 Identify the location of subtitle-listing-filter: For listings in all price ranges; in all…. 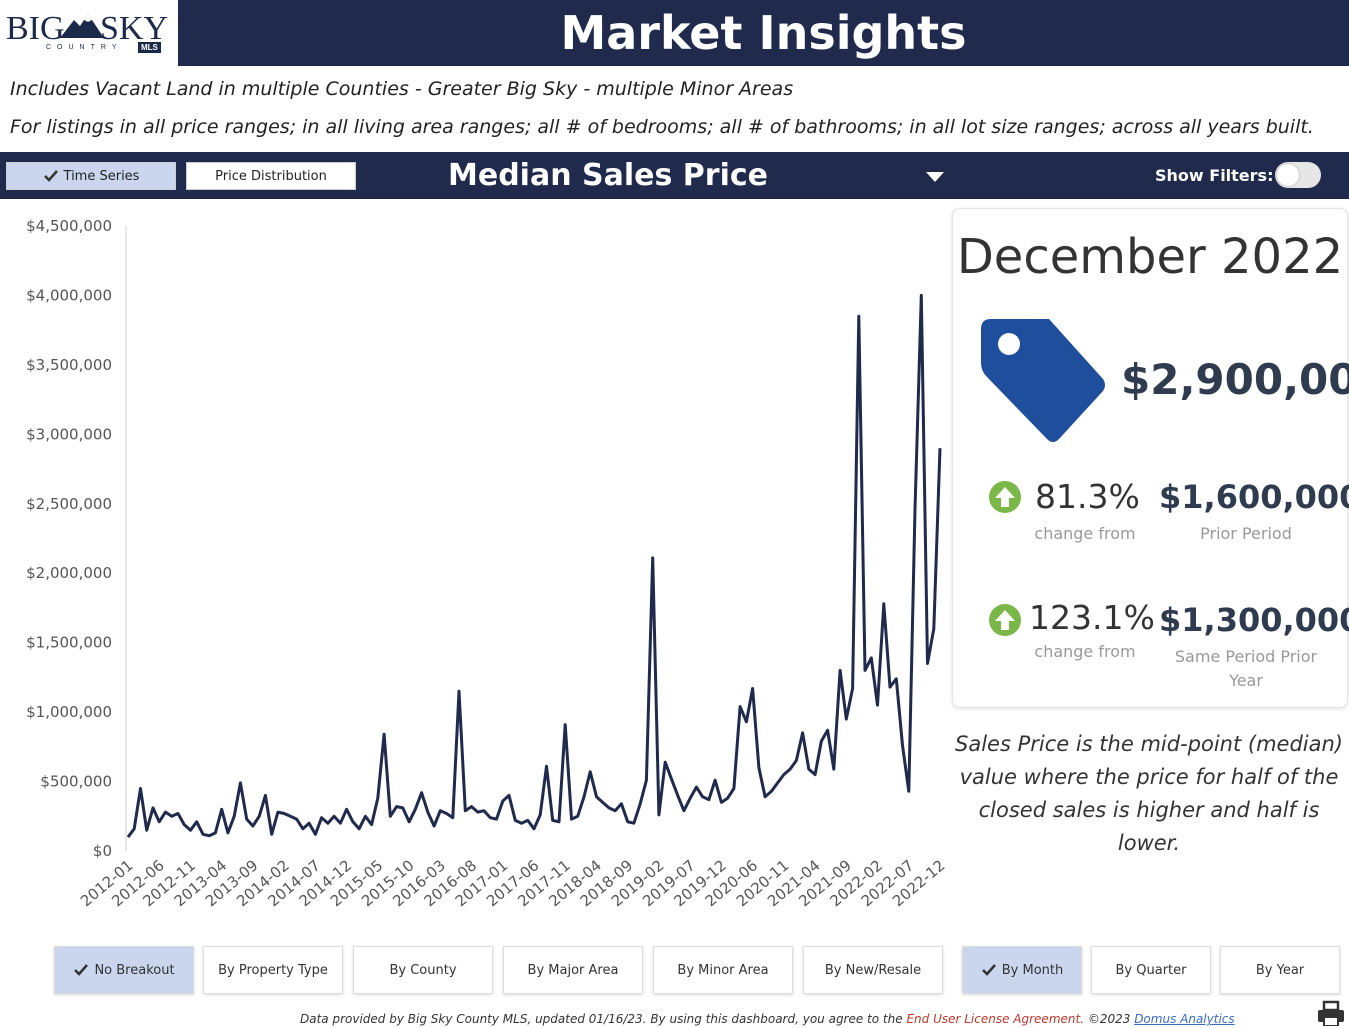
(662, 127).